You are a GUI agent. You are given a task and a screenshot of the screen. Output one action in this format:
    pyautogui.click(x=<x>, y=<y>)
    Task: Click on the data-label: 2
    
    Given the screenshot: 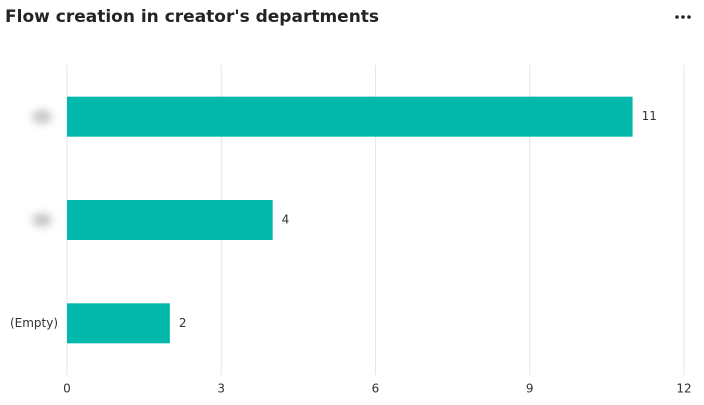 What is the action you would take?
    pyautogui.click(x=183, y=323)
    